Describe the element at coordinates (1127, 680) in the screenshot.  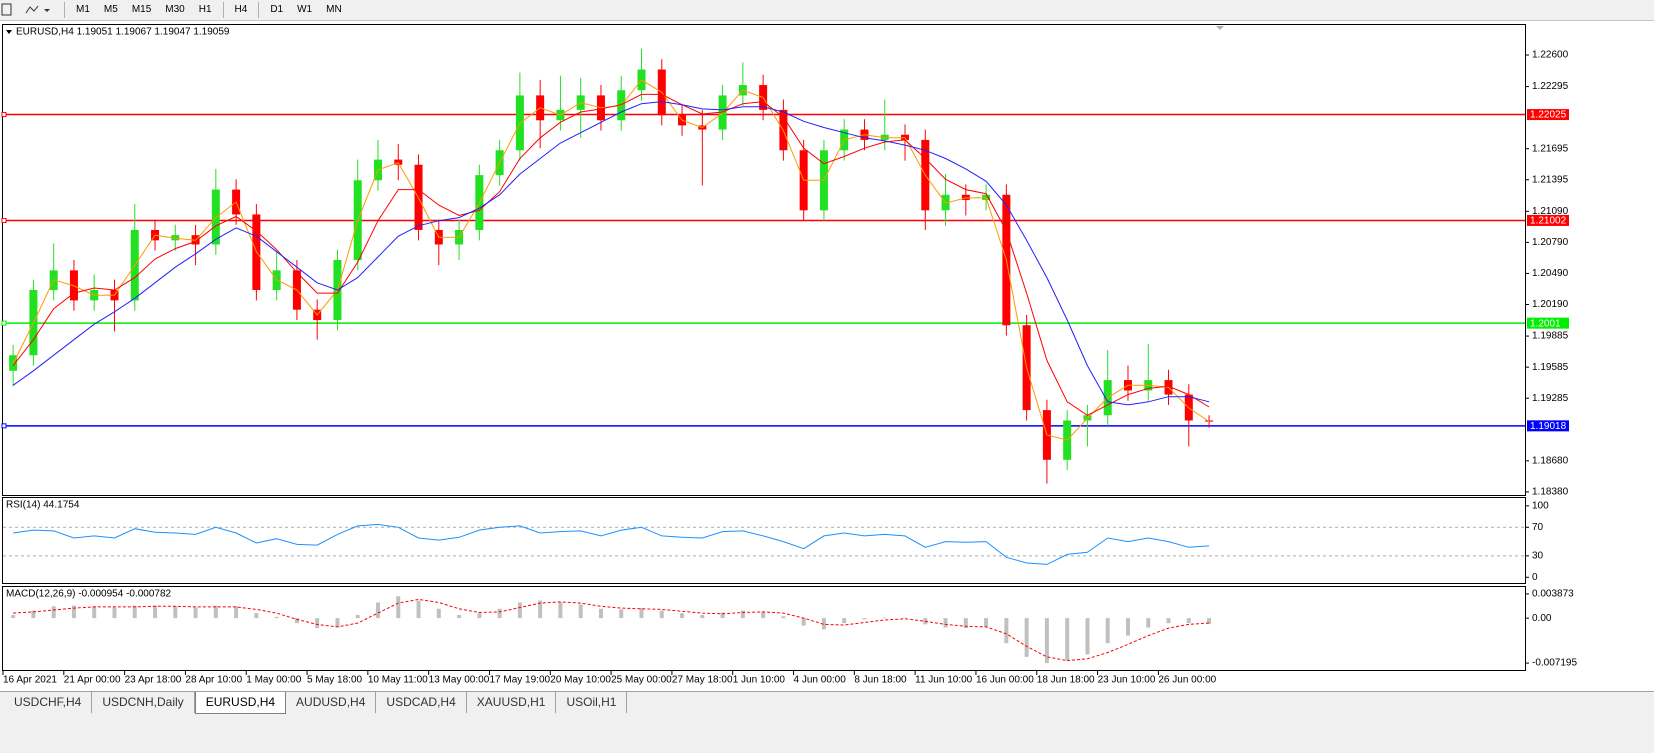
I see `x-tick-label: 23 Jun 10:00` at that location.